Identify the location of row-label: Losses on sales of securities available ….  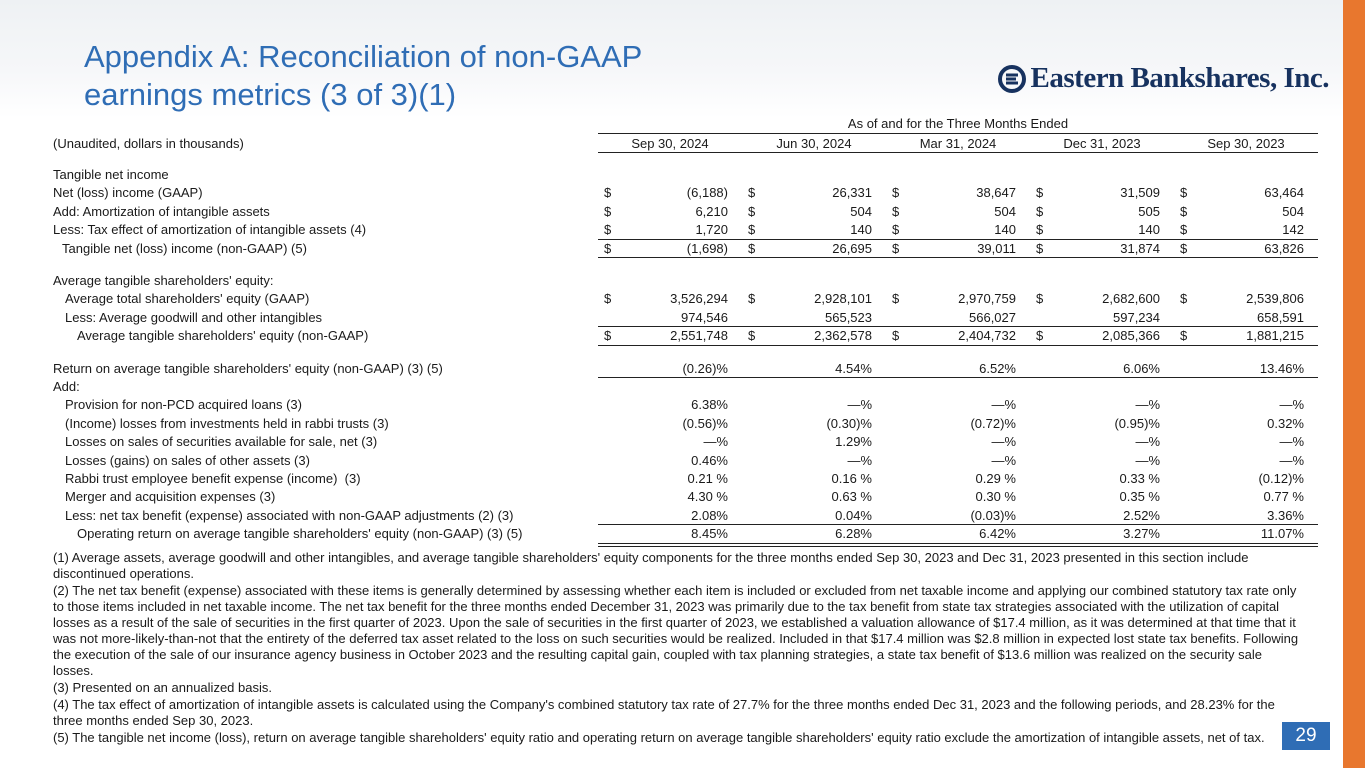
(221, 442).